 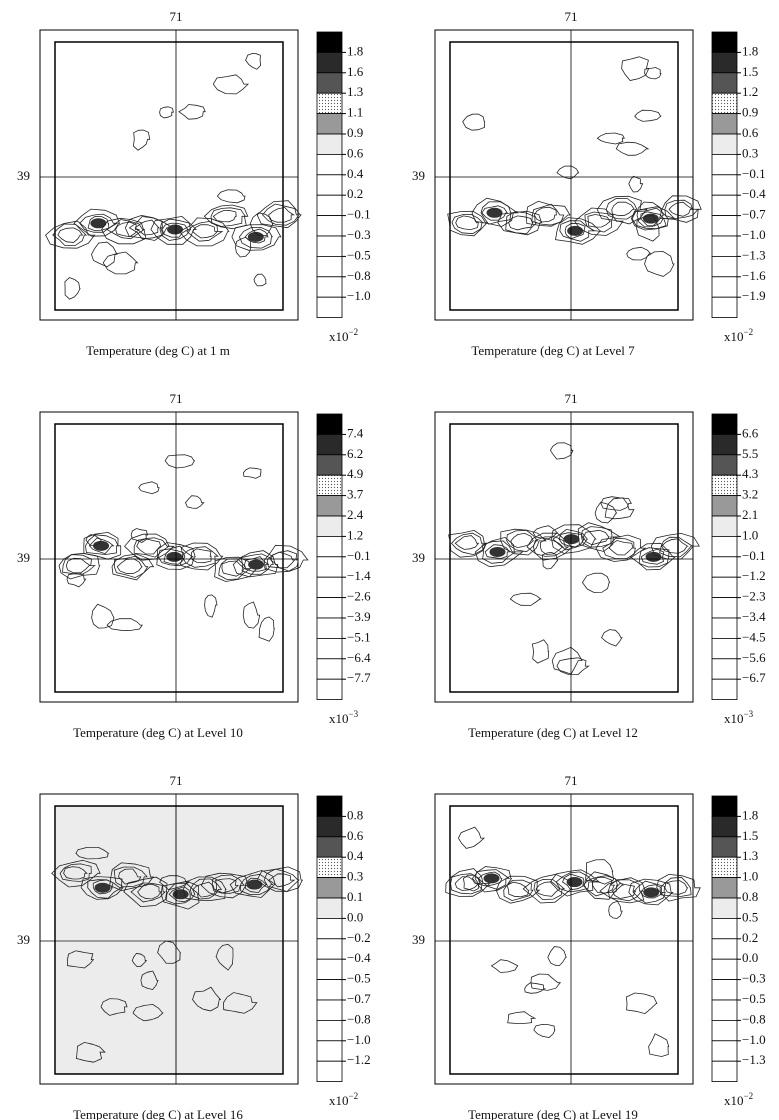 What do you see at coordinates (754, 193) in the screenshot?
I see `colorbar-label: −0.4` at bounding box center [754, 193].